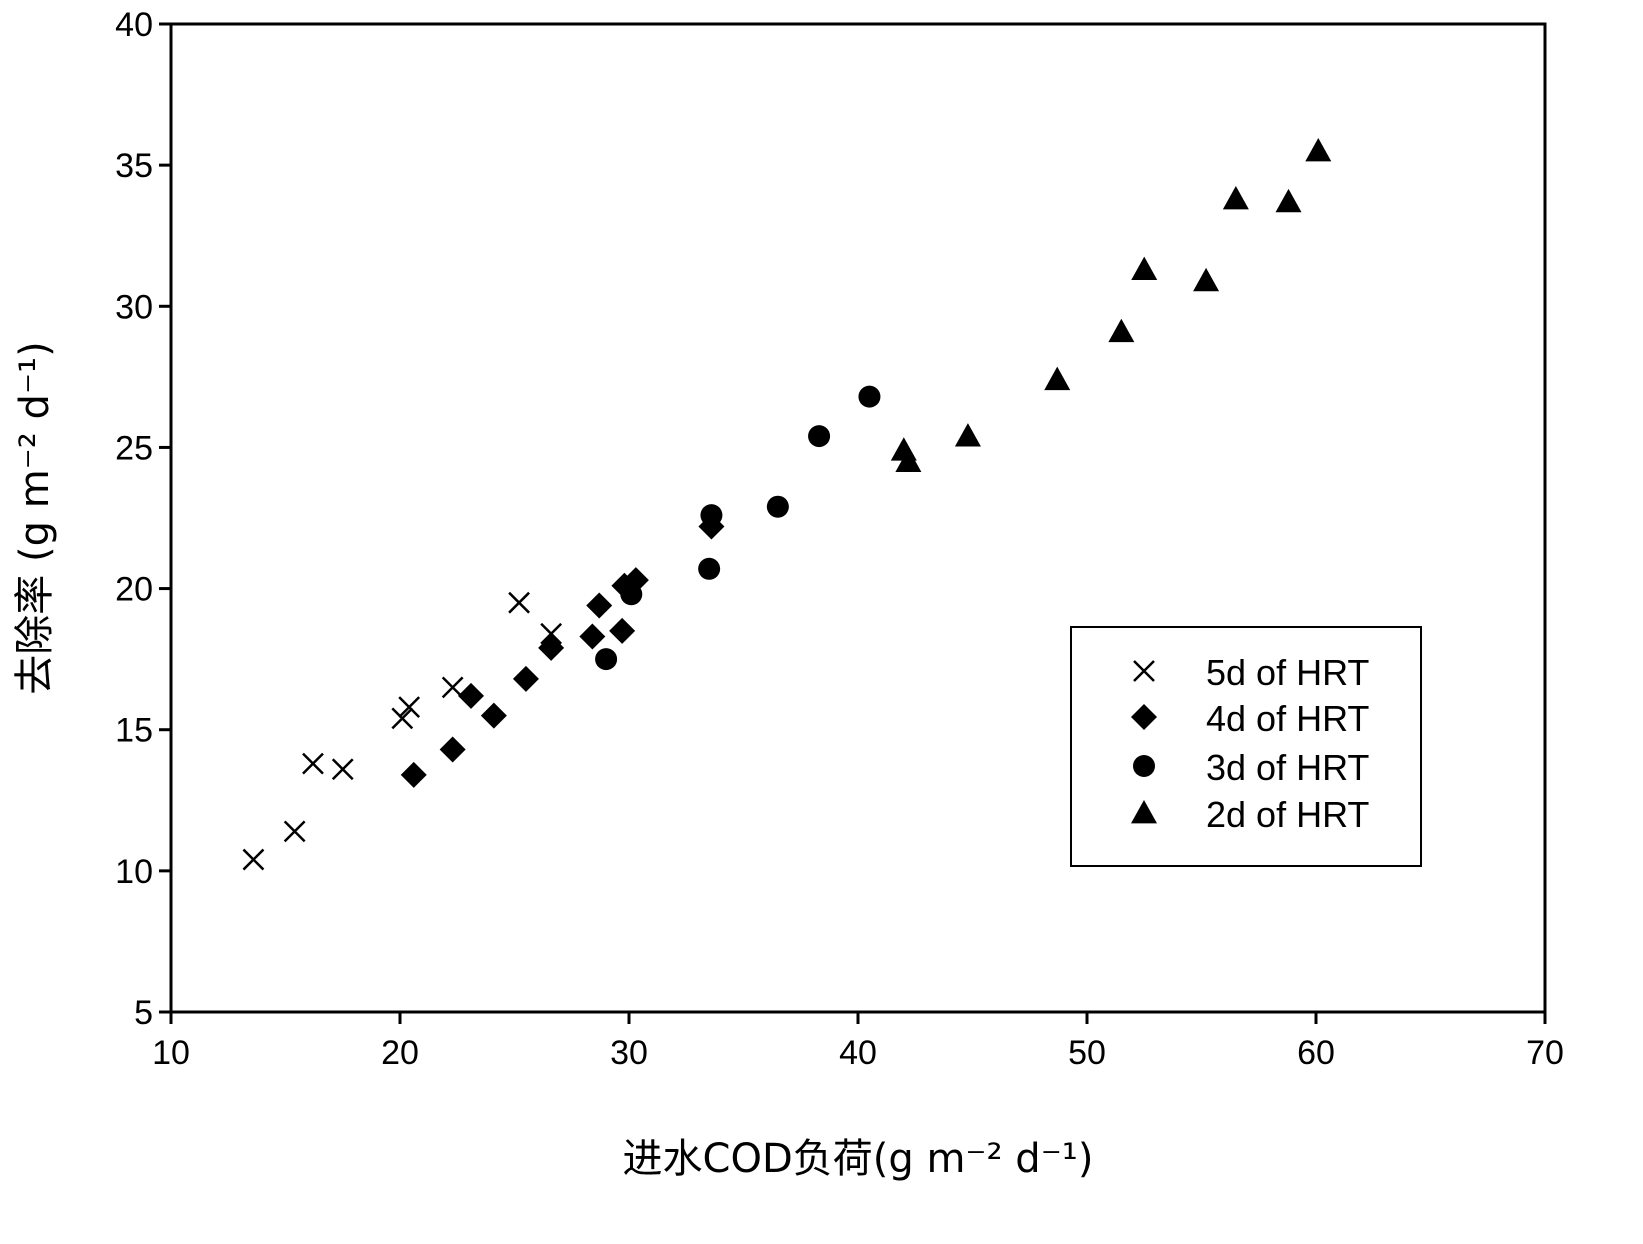 This screenshot has height=1244, width=1643. Describe the element at coordinates (1087, 1053) in the screenshot. I see `x-tick-label: 50` at that location.